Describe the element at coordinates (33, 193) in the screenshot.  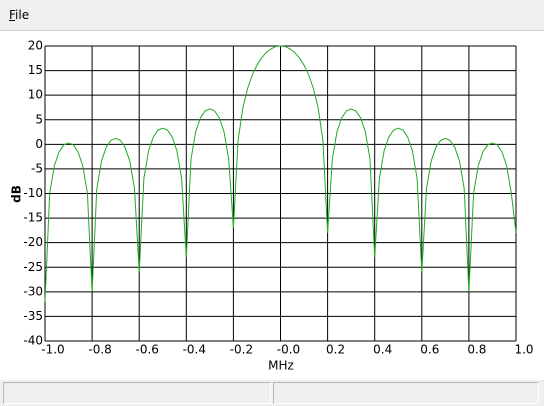
I see `y-tick-label: -10` at that location.